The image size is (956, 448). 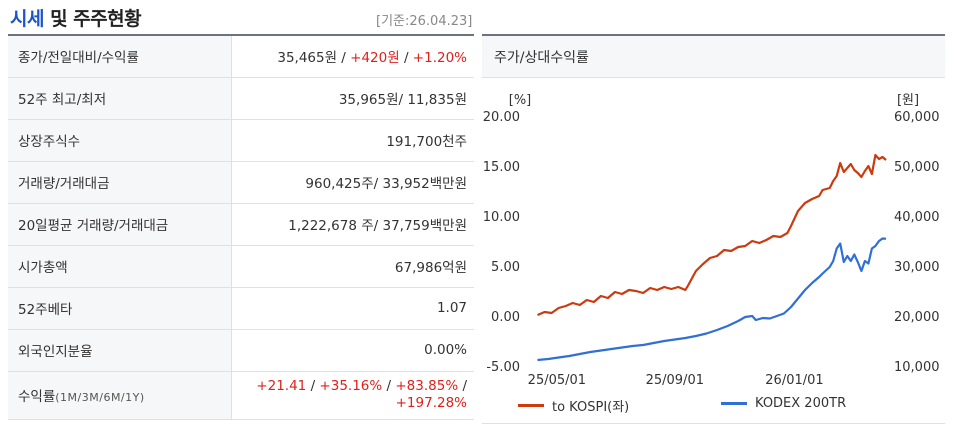 What do you see at coordinates (27, 19) in the screenshot?
I see `page-title-highlight: 시세` at bounding box center [27, 19].